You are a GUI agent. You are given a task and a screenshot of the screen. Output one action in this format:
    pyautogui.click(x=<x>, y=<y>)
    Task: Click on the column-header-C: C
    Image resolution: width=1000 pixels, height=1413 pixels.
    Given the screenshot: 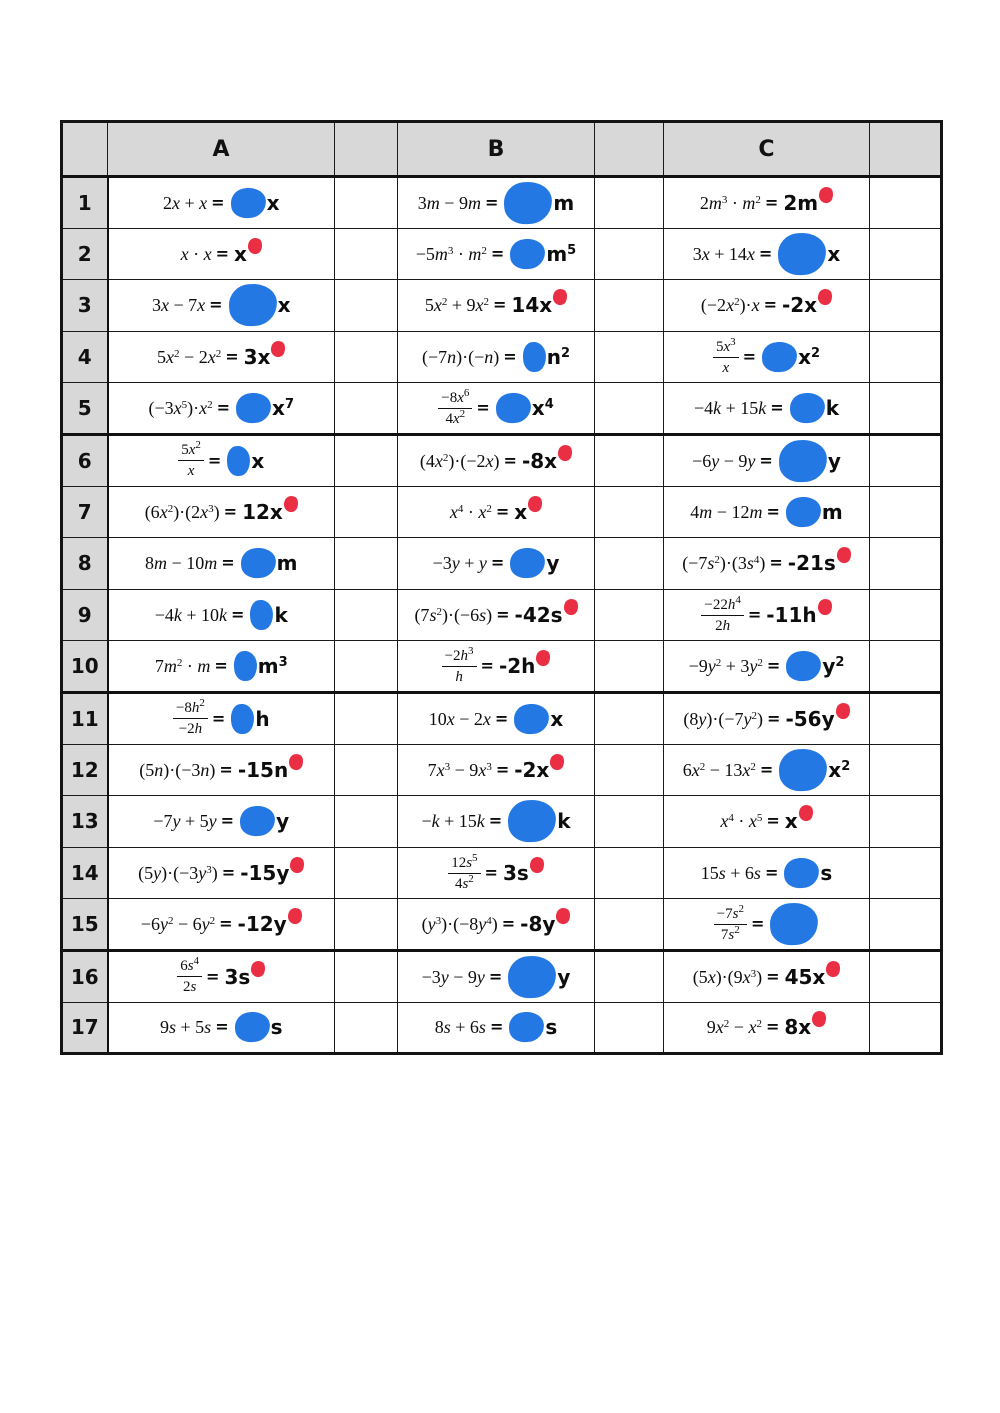 What is the action you would take?
    pyautogui.click(x=766, y=149)
    